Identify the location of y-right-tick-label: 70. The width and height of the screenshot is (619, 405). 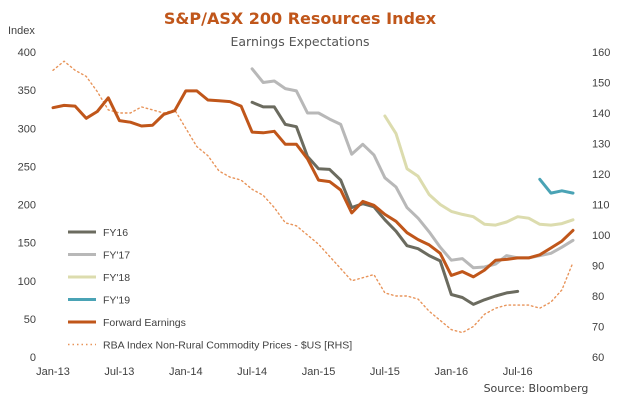
(598, 328).